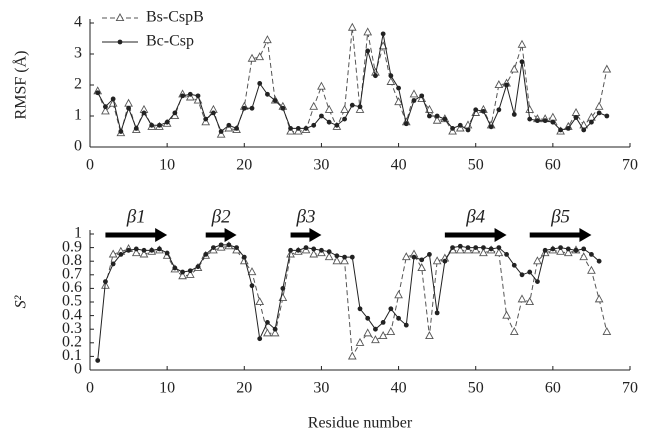 Image resolution: width=647 pixels, height=435 pixels. What do you see at coordinates (72, 355) in the screenshot?
I see `y-tick-label: 0.1` at bounding box center [72, 355].